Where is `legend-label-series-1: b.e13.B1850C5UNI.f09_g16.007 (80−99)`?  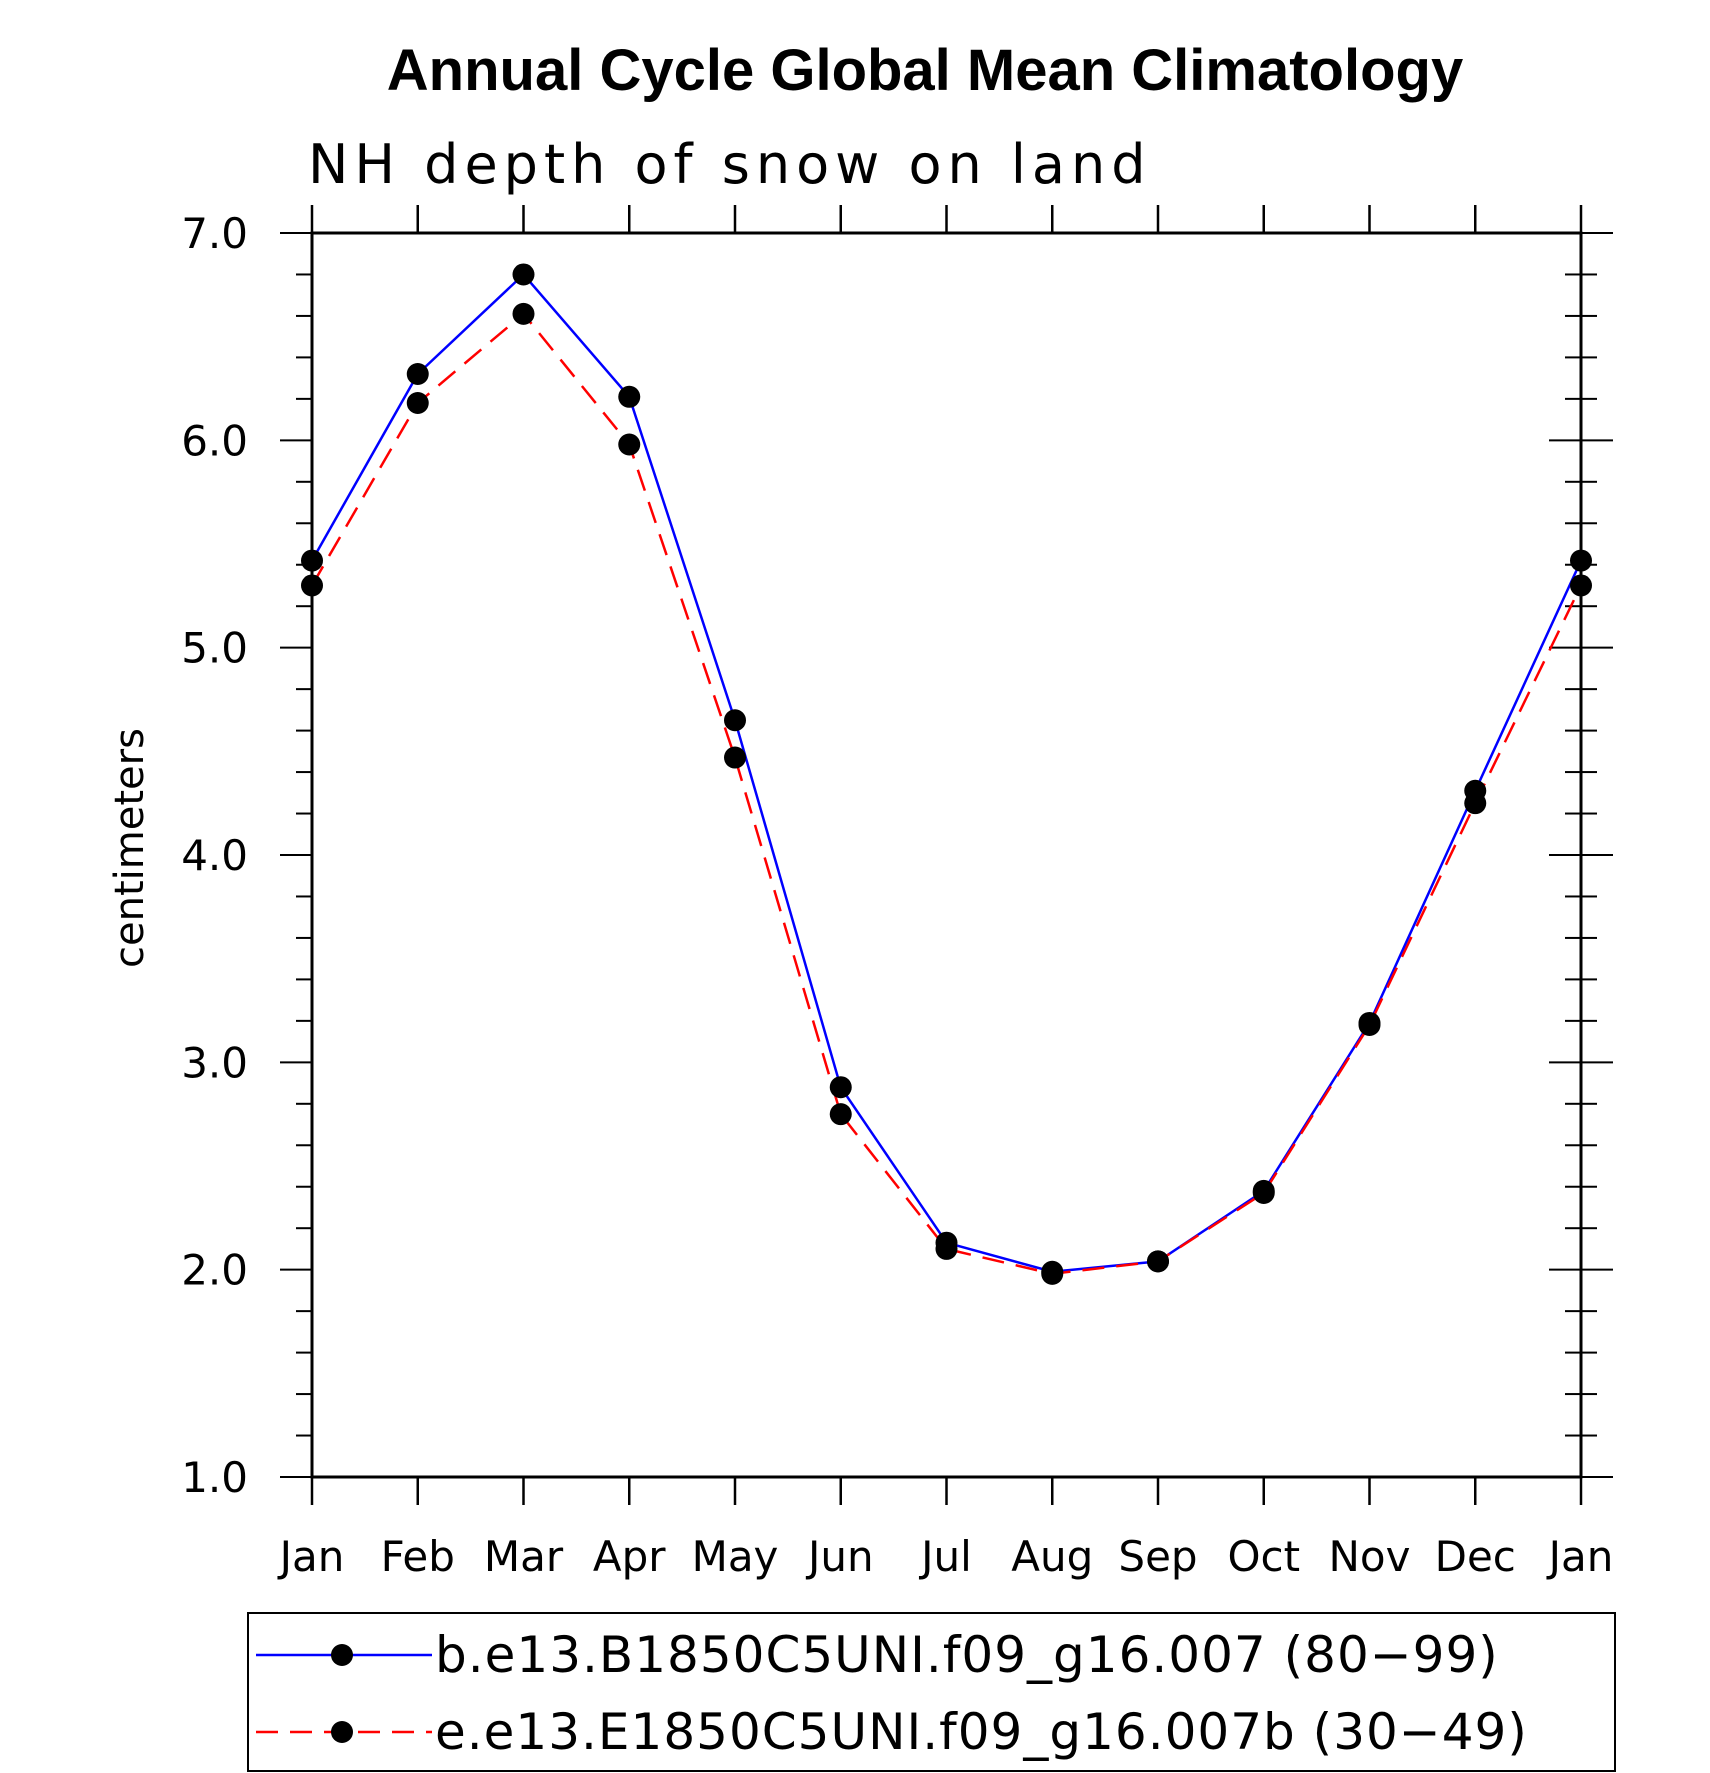 legend-label-series-1: b.e13.B1850C5UNI.f09_g16.007 (80−99) is located at coordinates (967, 1655).